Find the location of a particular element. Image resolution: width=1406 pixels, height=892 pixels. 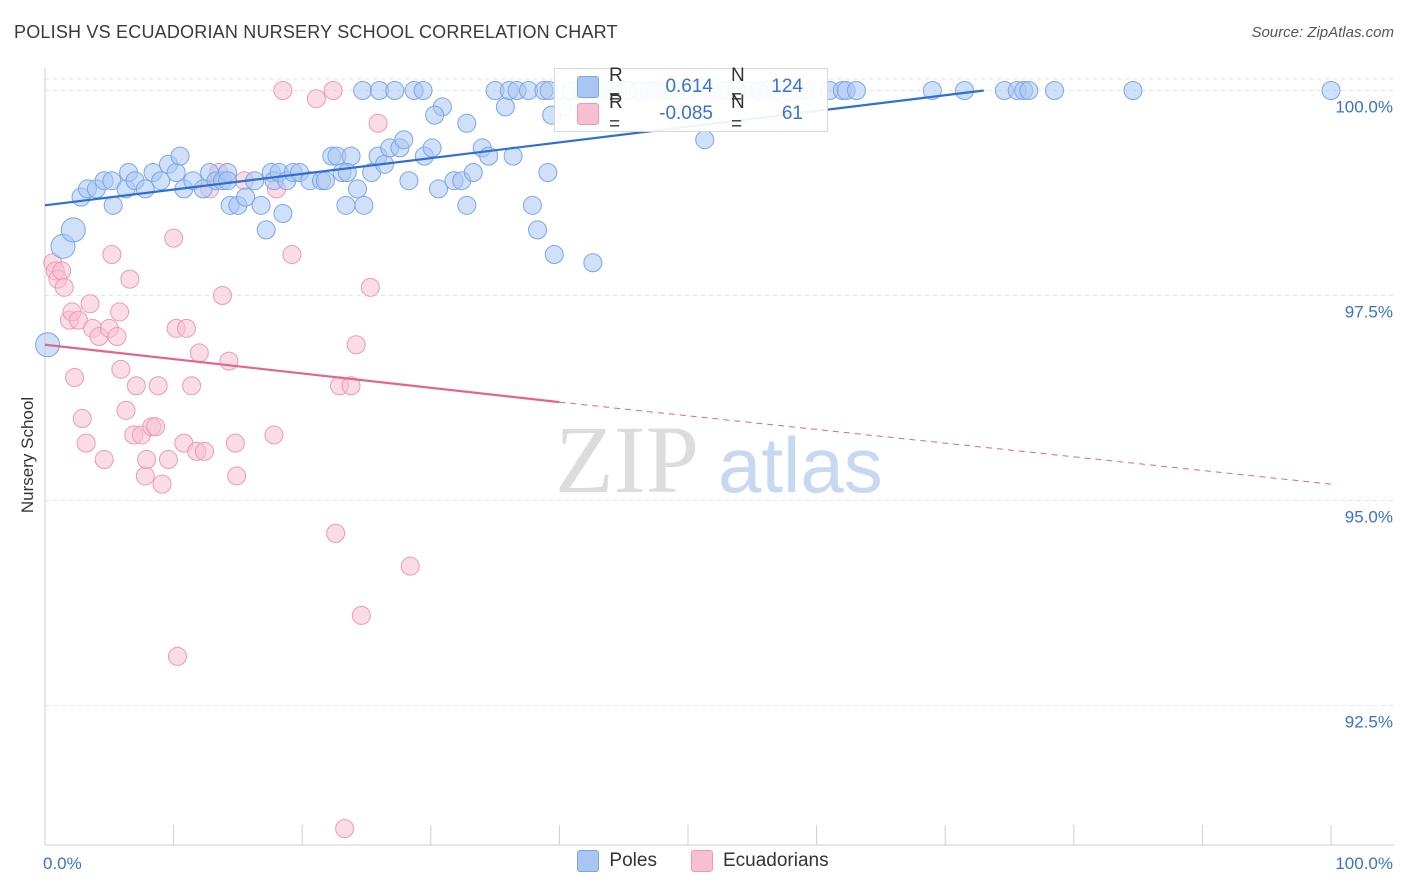

stats-legend: R = 0.614 N = 124 R = -0.085 N = 61 is located at coordinates (691, 100).